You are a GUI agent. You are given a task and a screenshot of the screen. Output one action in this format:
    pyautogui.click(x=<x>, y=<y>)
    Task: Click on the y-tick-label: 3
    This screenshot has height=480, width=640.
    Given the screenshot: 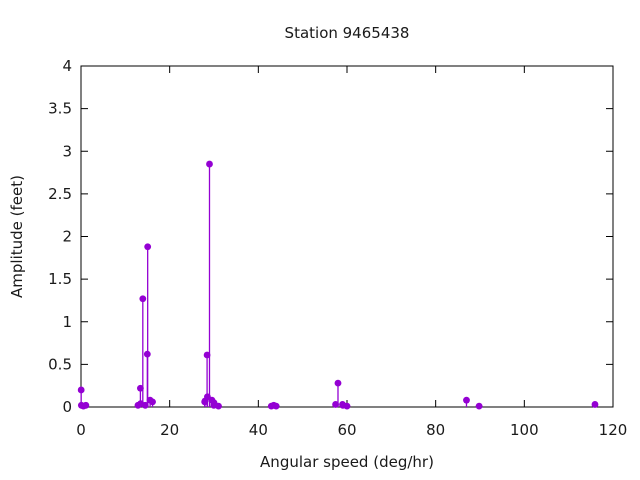 What is the action you would take?
    pyautogui.click(x=67, y=151)
    